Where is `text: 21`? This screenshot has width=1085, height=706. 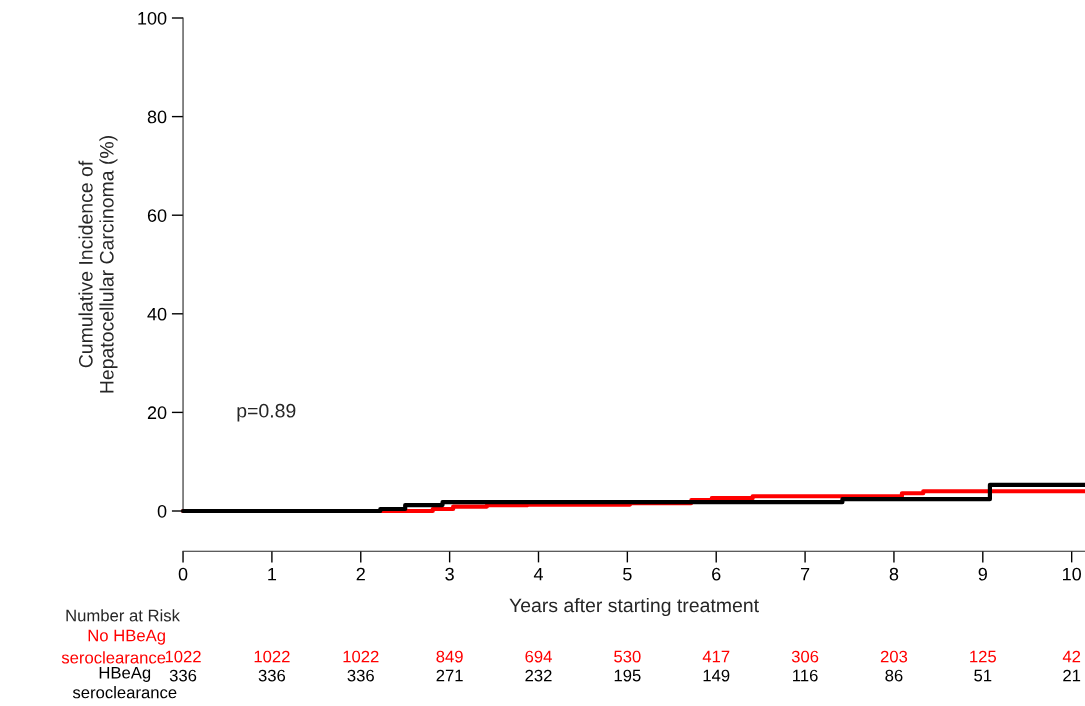 text: 21 is located at coordinates (1072, 675).